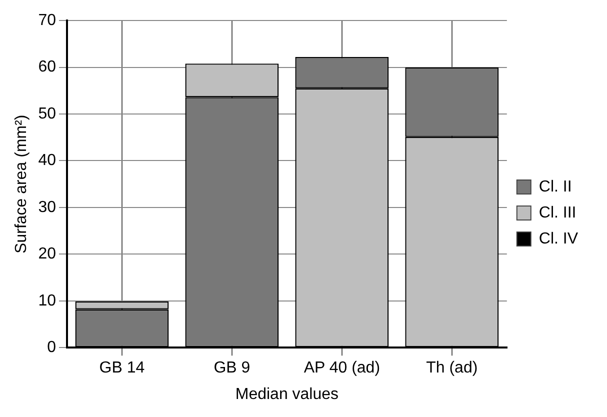  I want to click on y-tick-label: 20, so click(47, 254).